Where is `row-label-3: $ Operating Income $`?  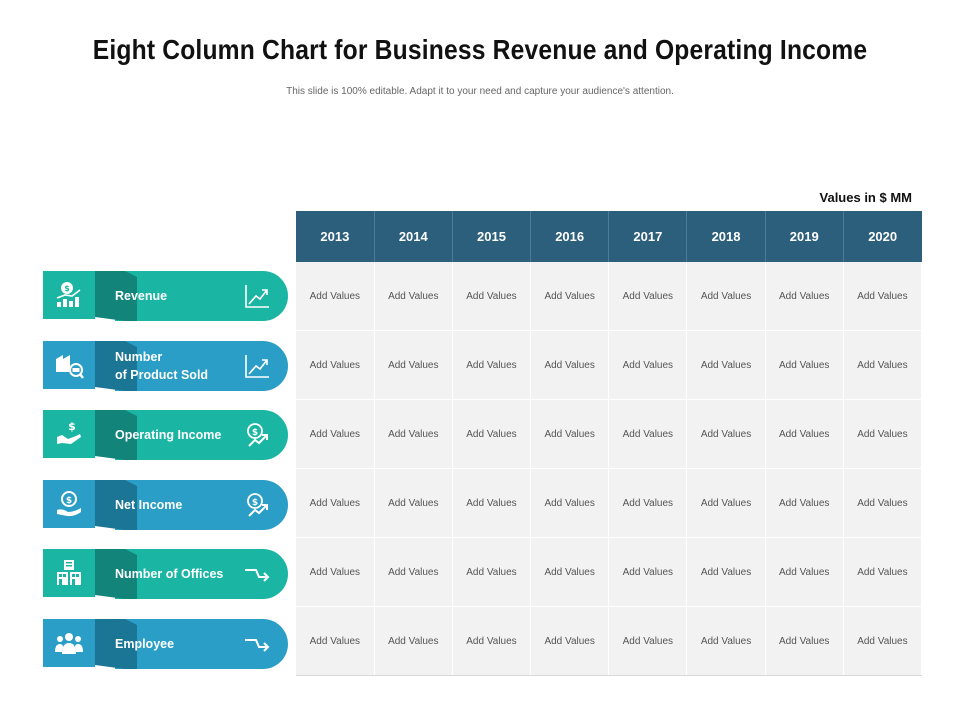 row-label-3: $ Operating Income $ is located at coordinates (165, 435).